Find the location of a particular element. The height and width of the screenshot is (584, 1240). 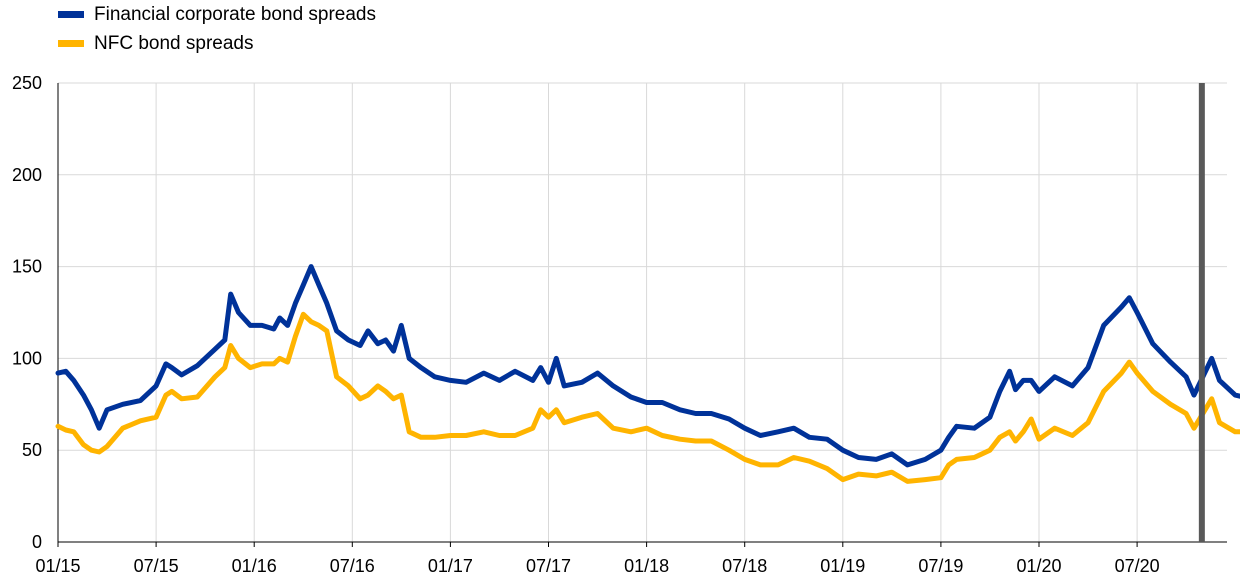

x-tick-label: 01/16 is located at coordinates (254, 566).